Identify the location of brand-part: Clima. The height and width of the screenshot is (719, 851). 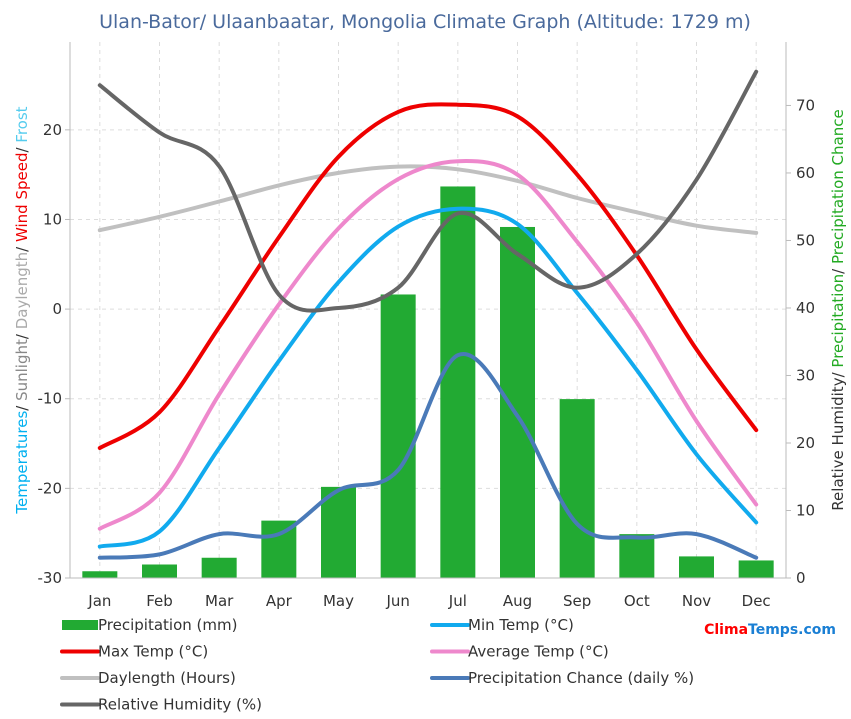
(726, 630).